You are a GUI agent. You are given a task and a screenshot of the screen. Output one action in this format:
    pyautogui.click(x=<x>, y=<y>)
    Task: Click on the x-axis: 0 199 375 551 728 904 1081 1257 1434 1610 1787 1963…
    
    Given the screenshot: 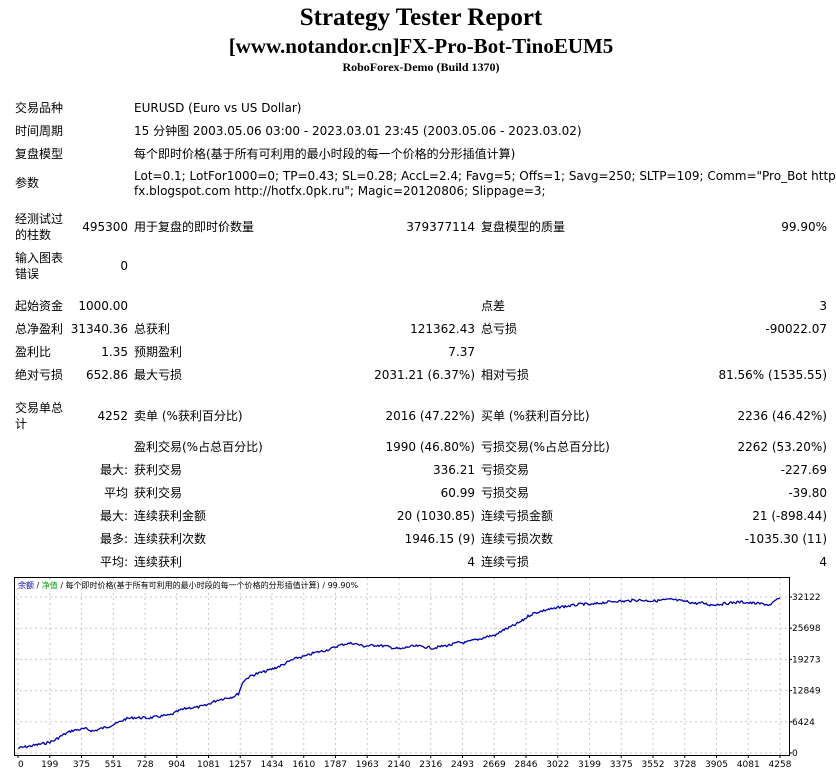 What is the action you would take?
    pyautogui.click(x=404, y=762)
    